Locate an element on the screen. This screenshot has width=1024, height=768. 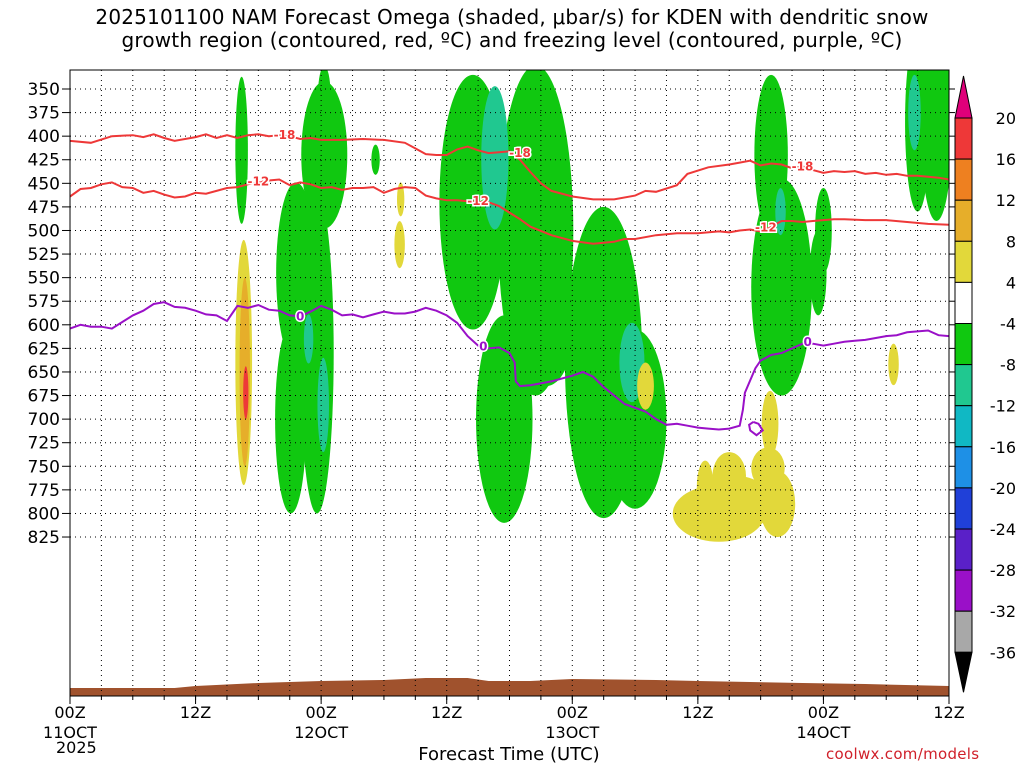
y-tick-label: 625 is located at coordinates (44, 349).